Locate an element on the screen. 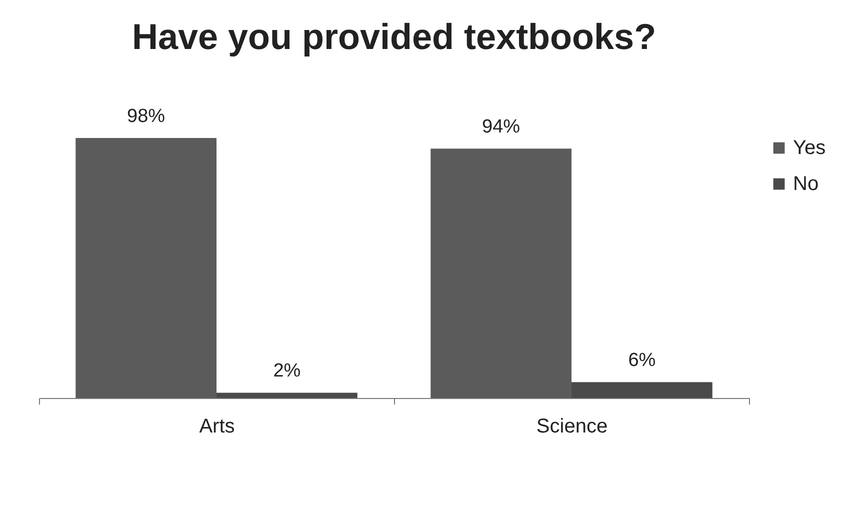  legend-label: Yes is located at coordinates (809, 148).